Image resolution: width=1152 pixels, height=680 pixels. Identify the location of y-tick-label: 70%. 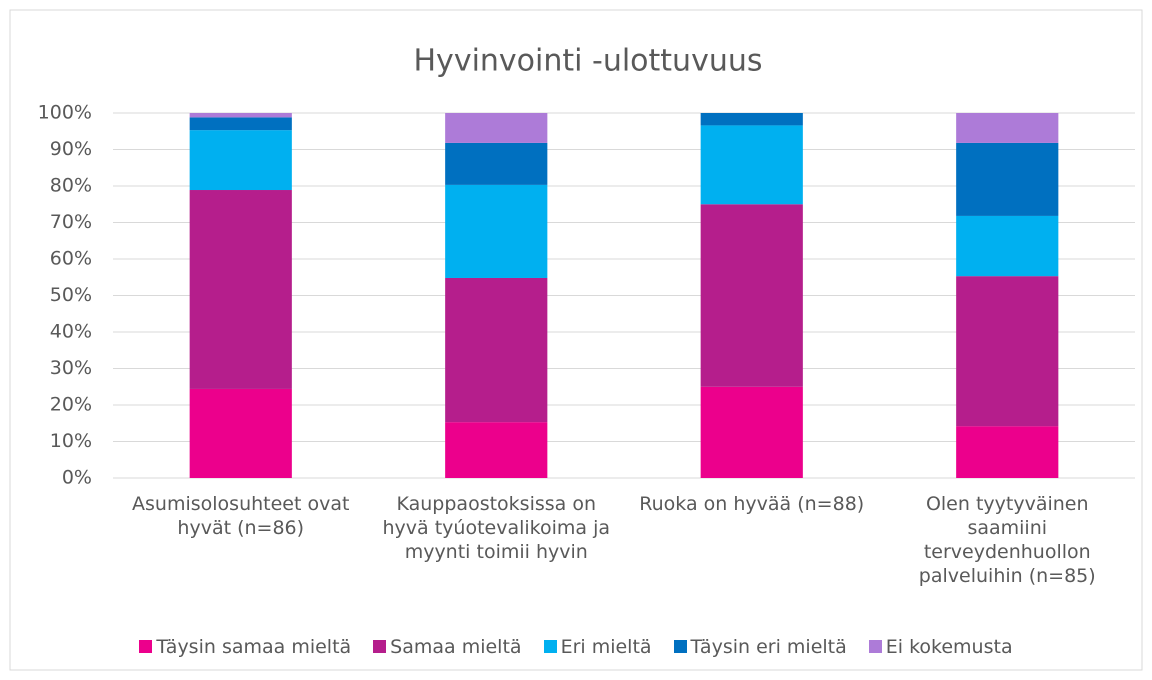
(71, 222).